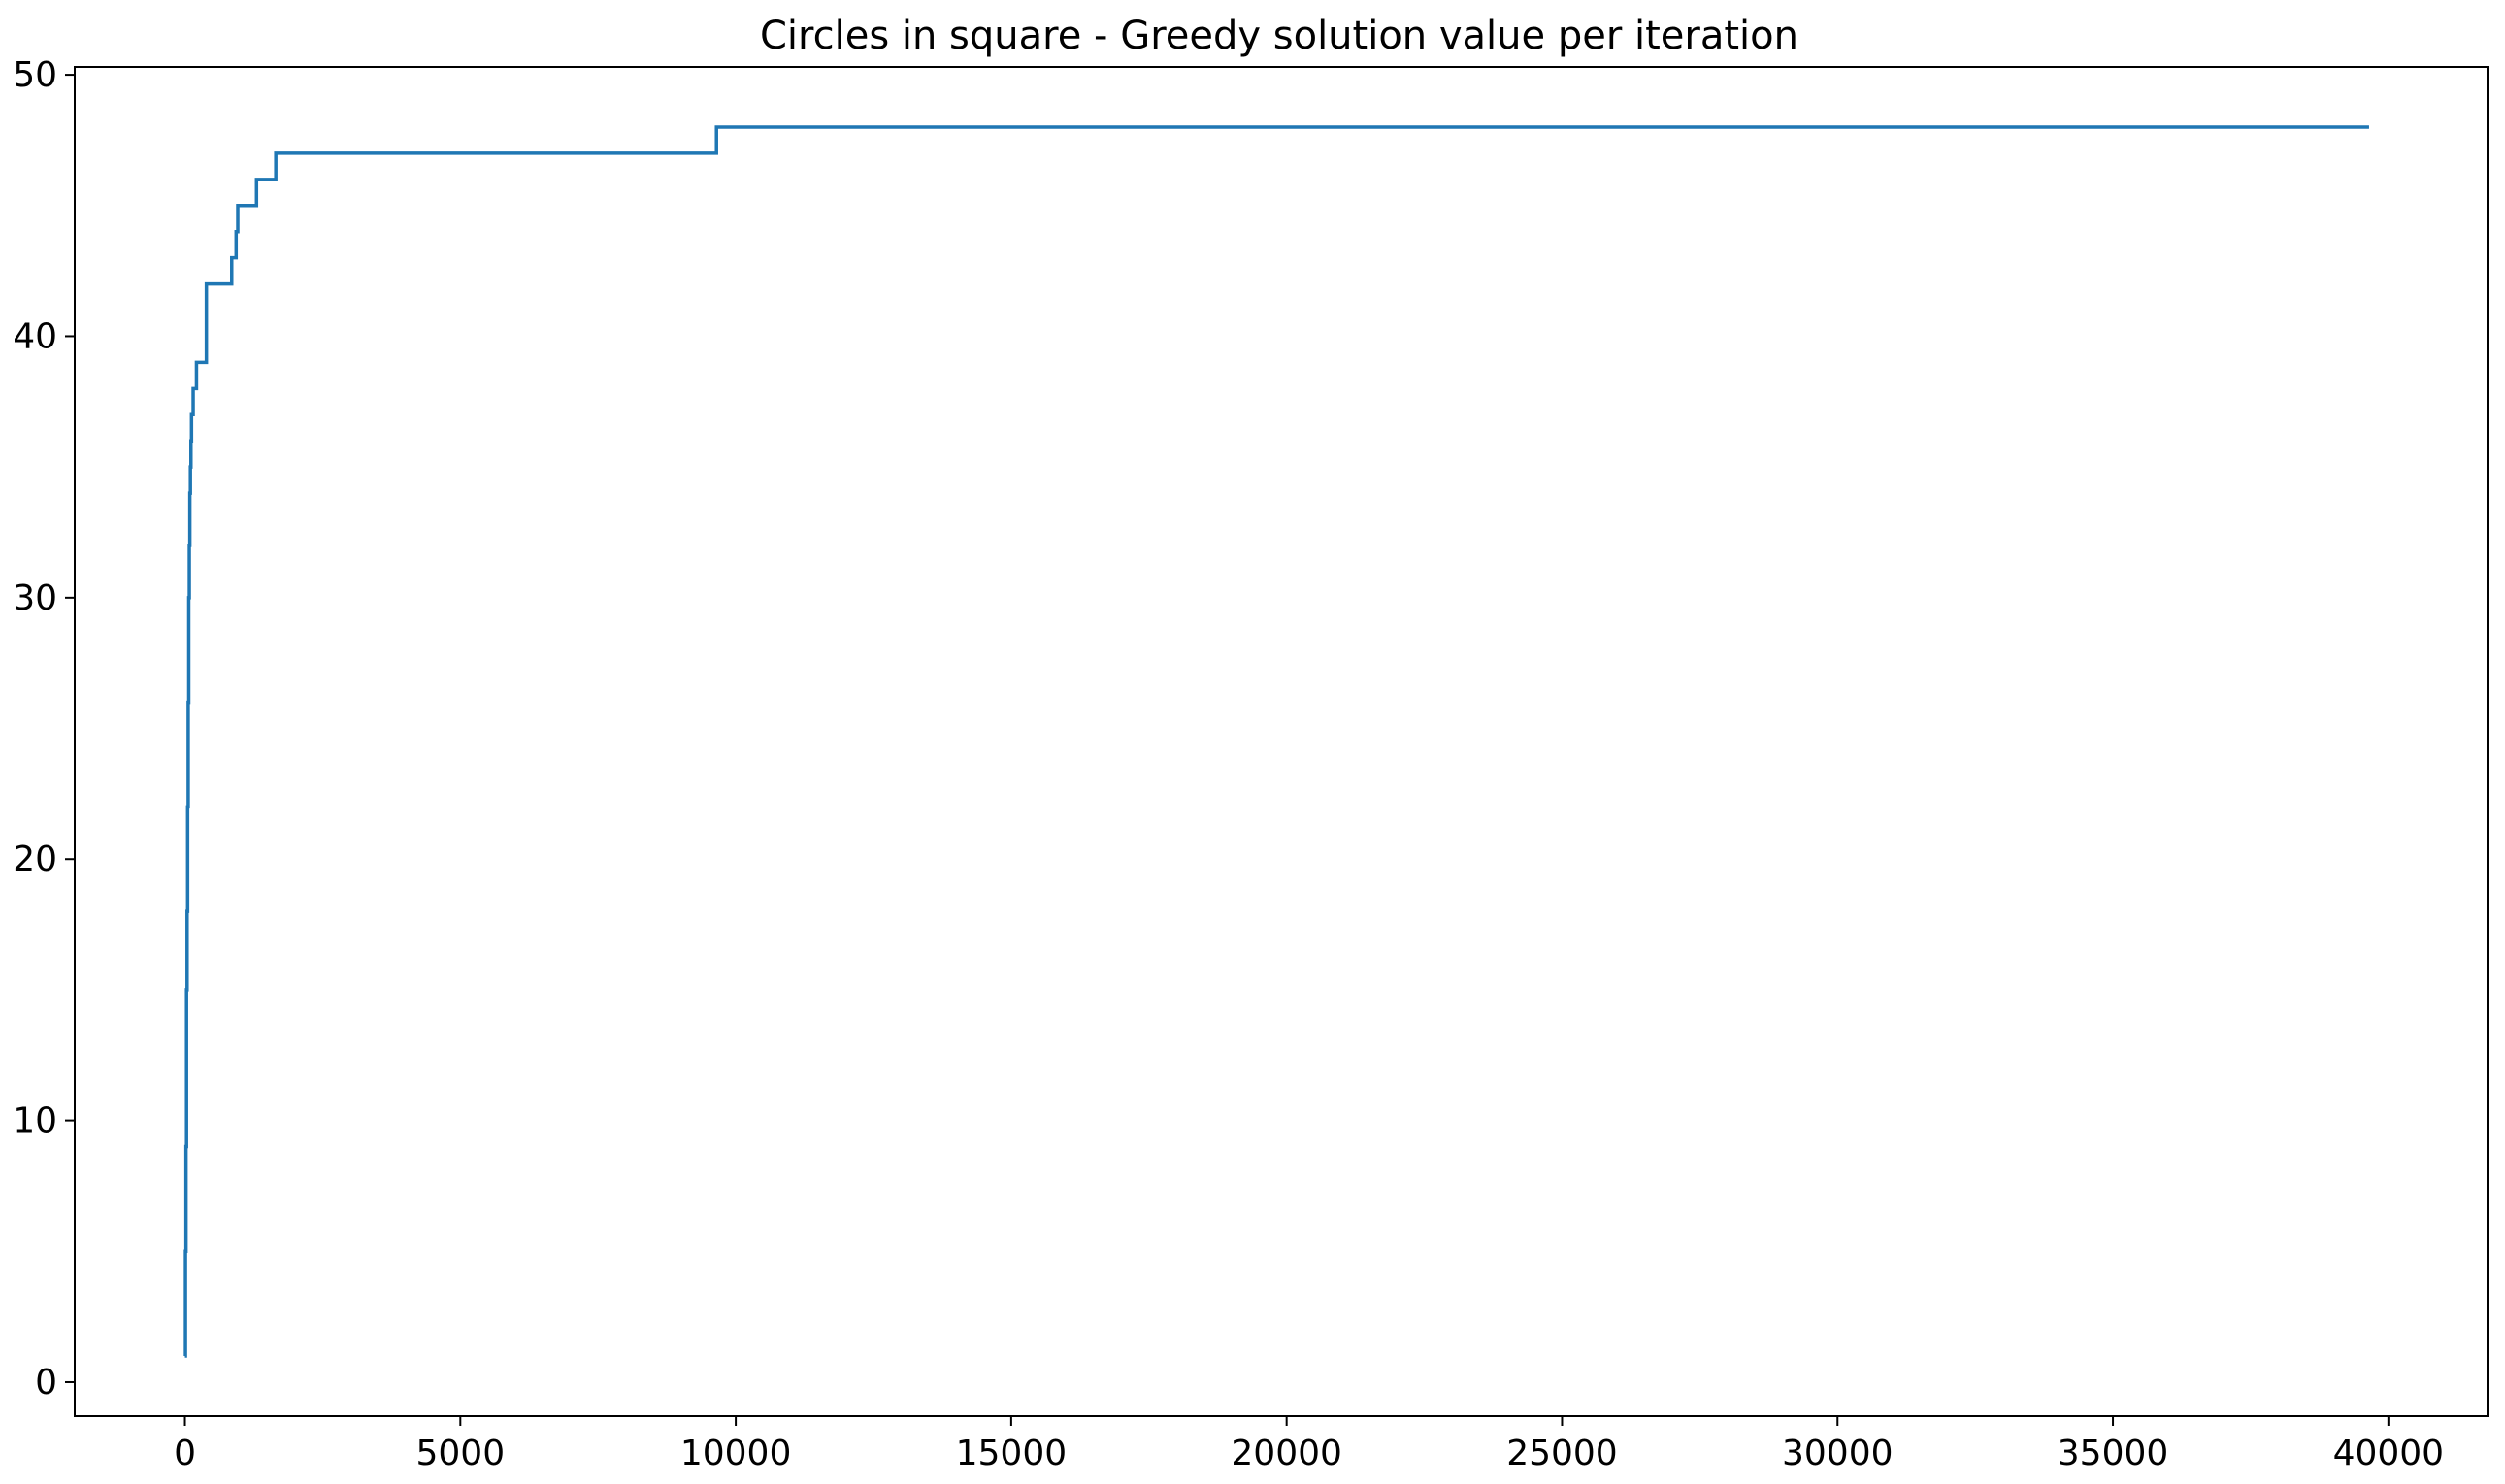 Image resolution: width=2505 pixels, height=1484 pixels. What do you see at coordinates (46, 1382) in the screenshot?
I see `y-tick-label: 0` at bounding box center [46, 1382].